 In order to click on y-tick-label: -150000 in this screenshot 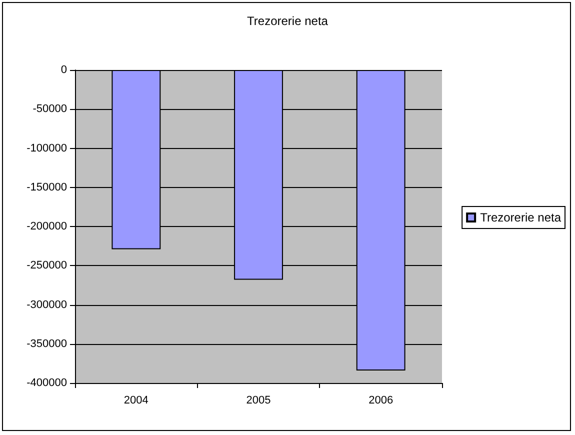, I will do `click(46, 187)`.